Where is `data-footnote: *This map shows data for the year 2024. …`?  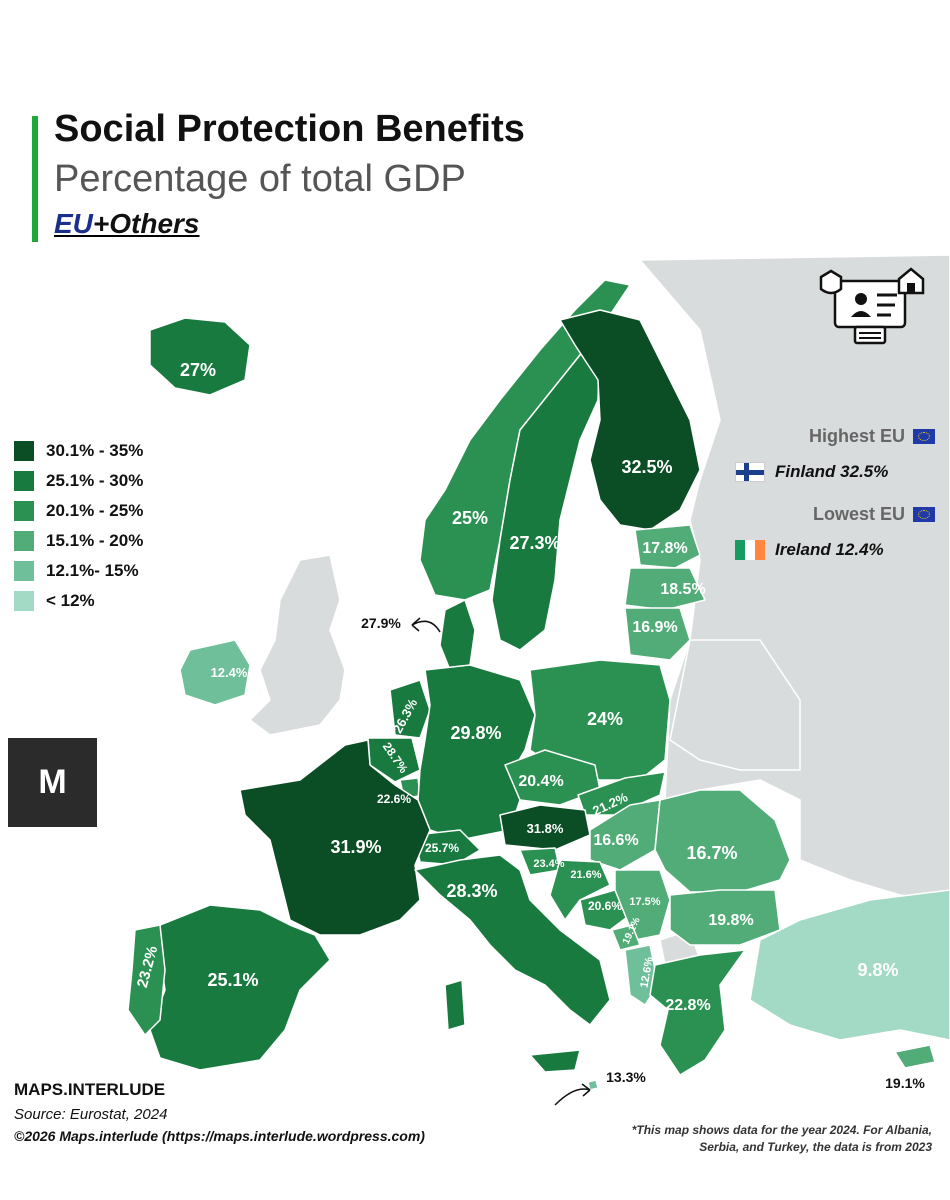
data-footnote: *This map shows data for the year 2024. … is located at coordinates (781, 1138).